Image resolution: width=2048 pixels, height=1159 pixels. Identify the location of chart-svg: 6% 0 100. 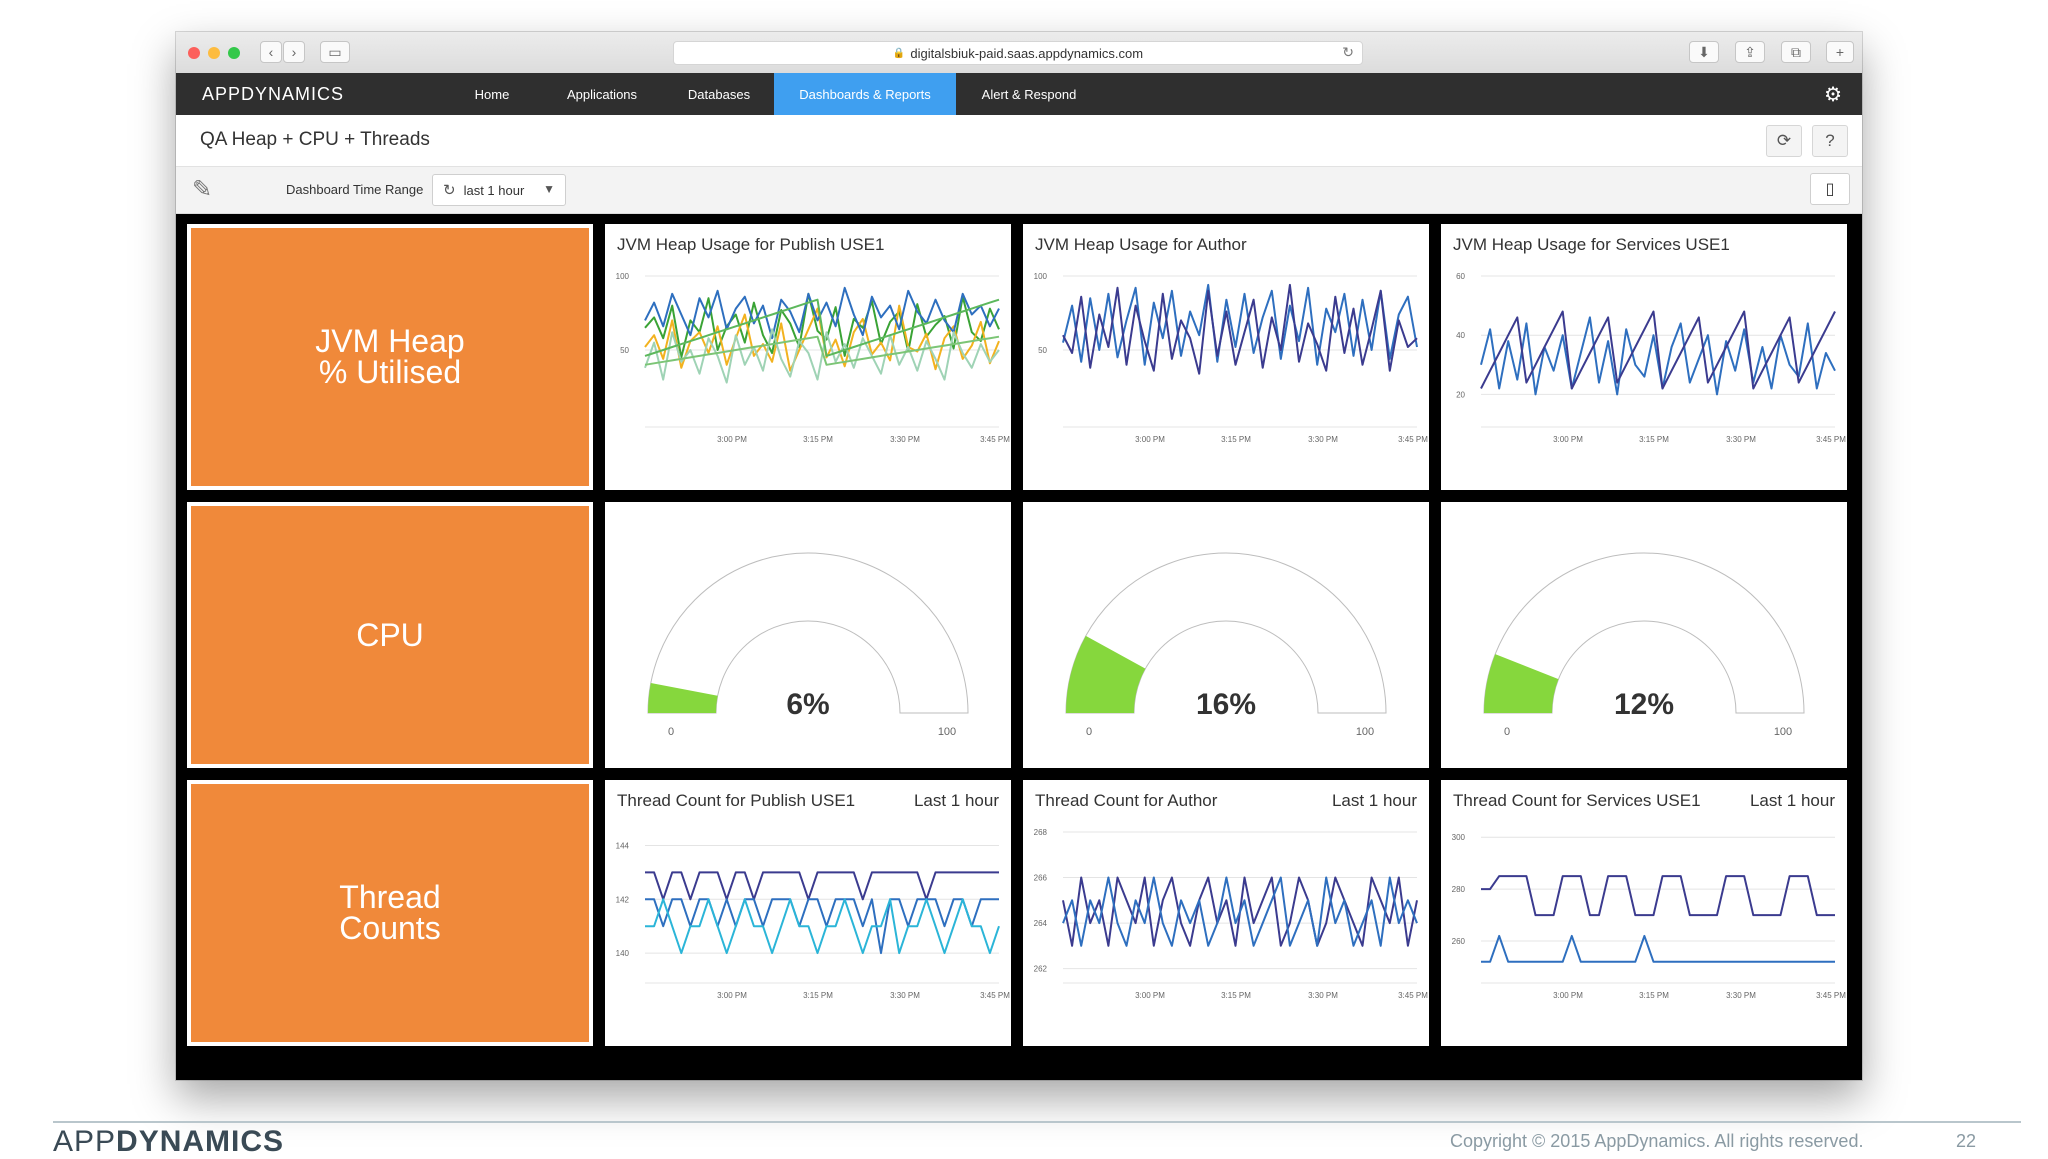
(808, 645).